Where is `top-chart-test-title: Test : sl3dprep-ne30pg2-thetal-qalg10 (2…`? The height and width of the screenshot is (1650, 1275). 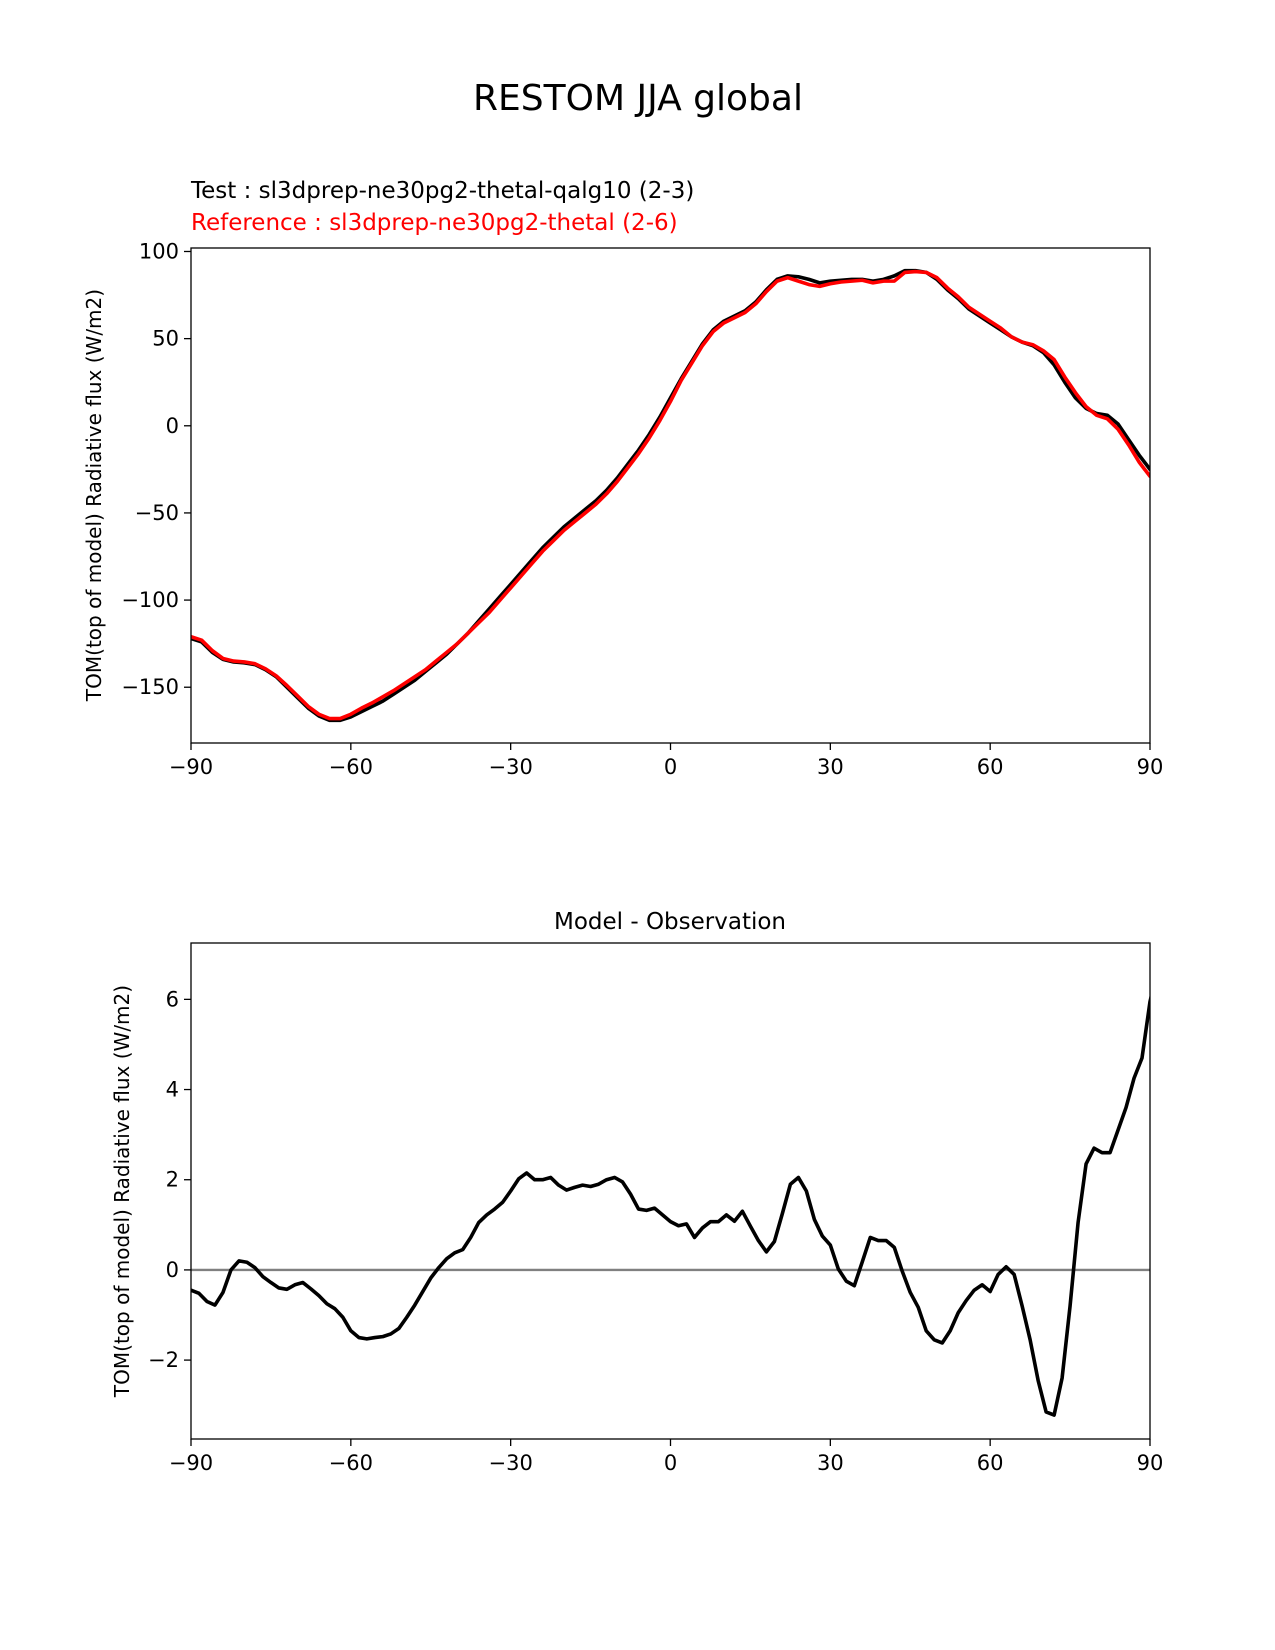
top-chart-test-title: Test : sl3dprep-ne30pg2-thetal-qalg10 (2… is located at coordinates (442, 191).